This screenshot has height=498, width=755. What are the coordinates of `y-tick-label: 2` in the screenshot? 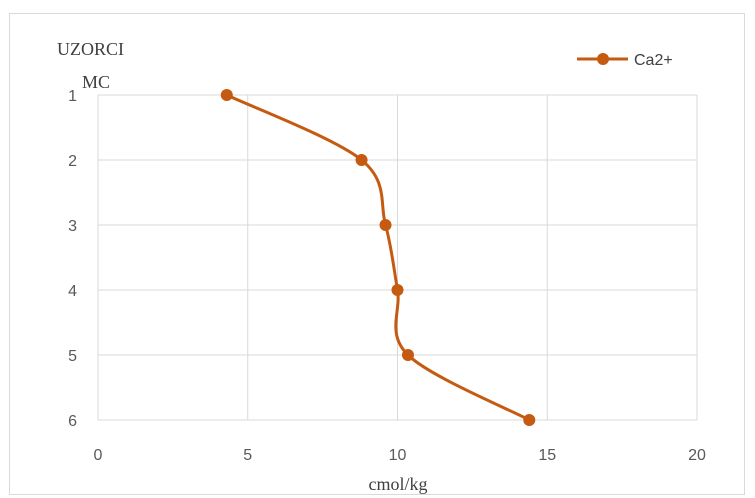 It's located at (72, 161).